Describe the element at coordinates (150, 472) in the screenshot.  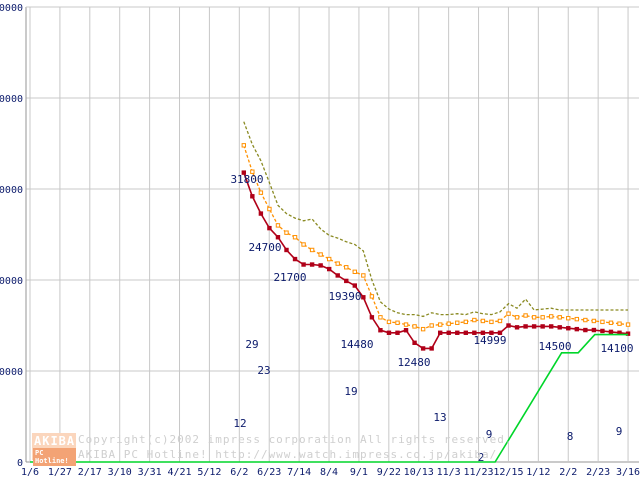
I see `svg-text: 3/31` at that location.